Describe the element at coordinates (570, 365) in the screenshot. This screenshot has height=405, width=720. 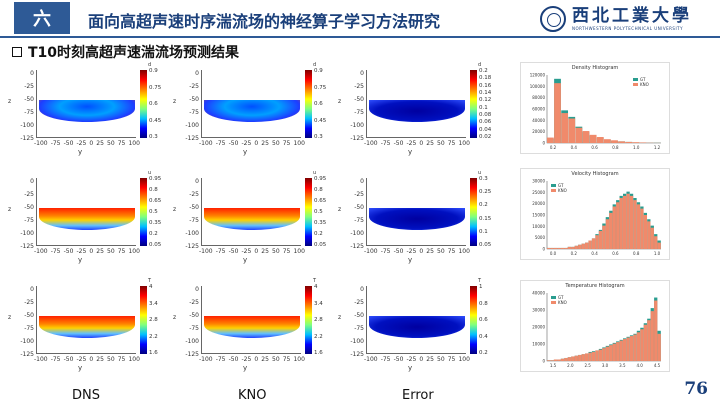
I see `x-tick-label: 2.0` at that location.